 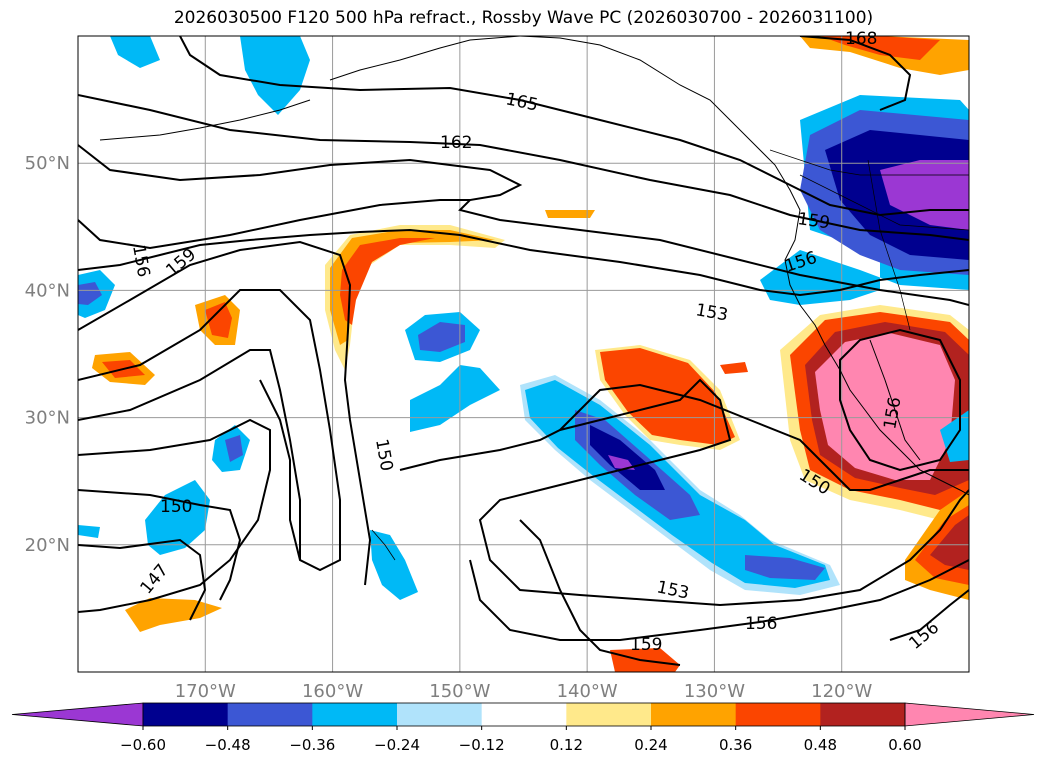 I want to click on colorbar-tick-label: 0.24, so click(x=650, y=745).